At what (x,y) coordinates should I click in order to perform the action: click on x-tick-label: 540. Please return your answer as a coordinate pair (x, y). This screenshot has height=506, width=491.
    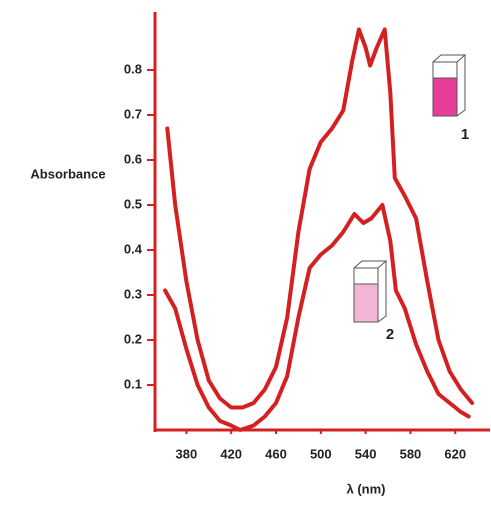
    Looking at the image, I should click on (366, 453).